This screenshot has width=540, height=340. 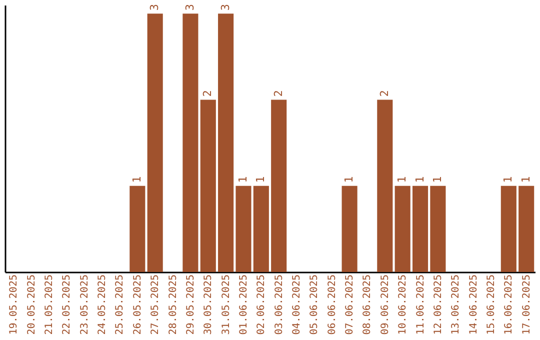 What do you see at coordinates (420, 304) in the screenshot?
I see `x-tick-label: 11.06.2025` at bounding box center [420, 304].